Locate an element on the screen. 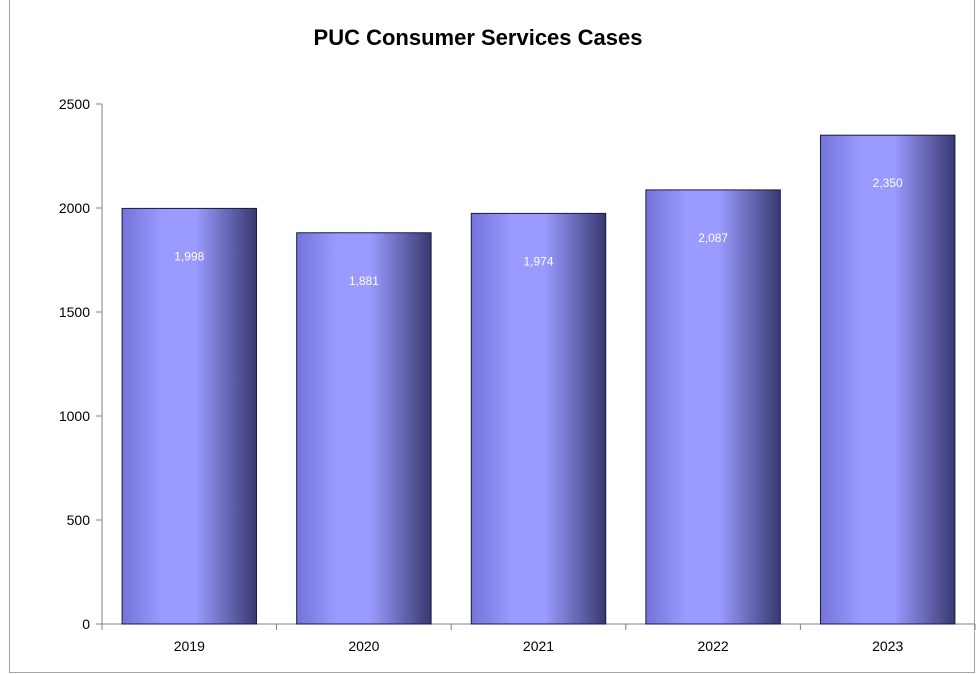  x-tick-label-2022: 2022 is located at coordinates (713, 646).